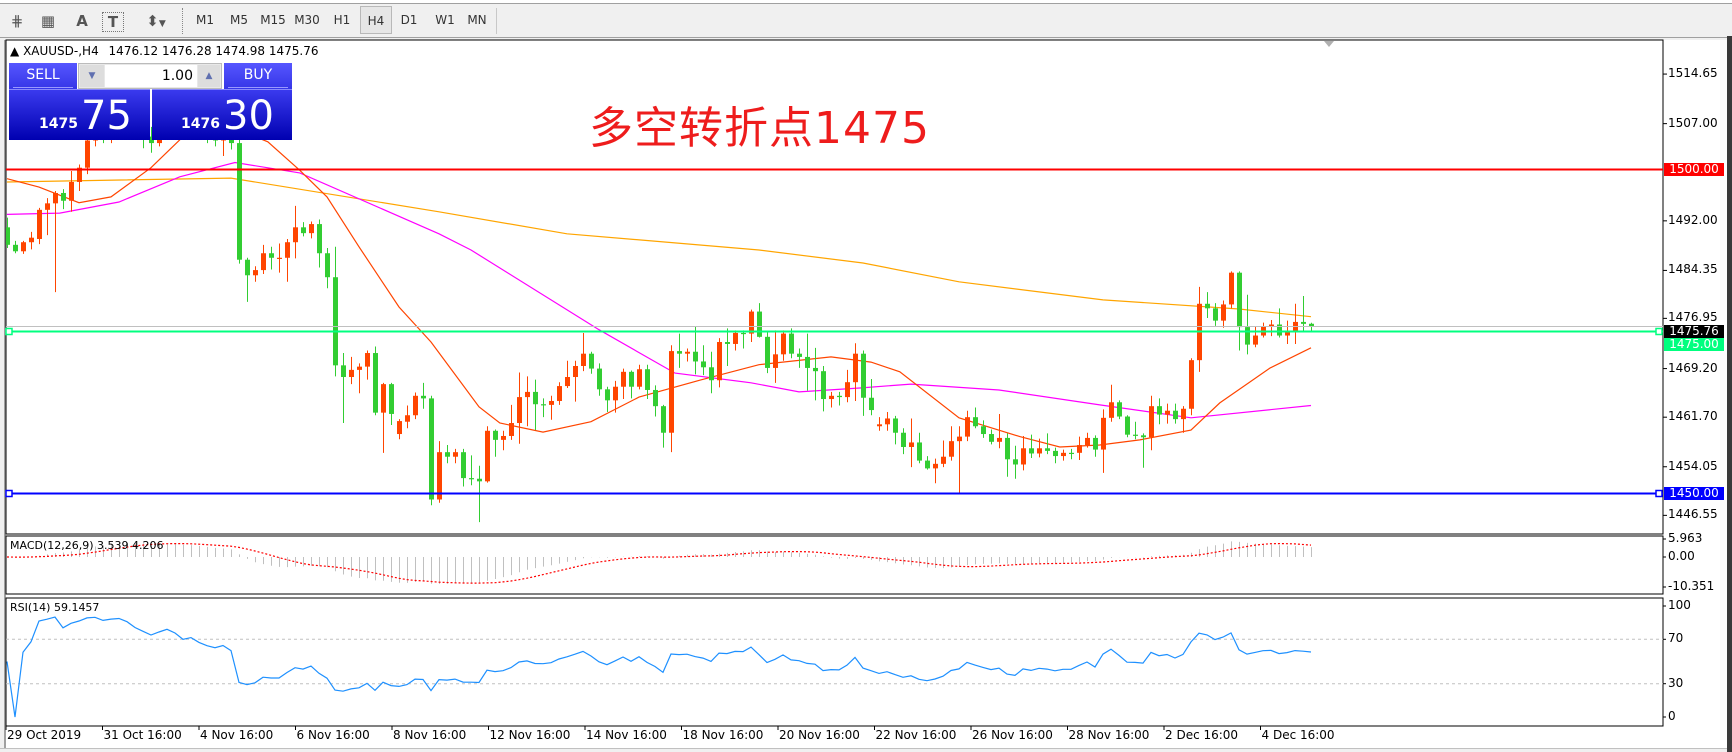 This screenshot has width=1732, height=752. I want to click on timeframe-m15: M15, so click(273, 20).